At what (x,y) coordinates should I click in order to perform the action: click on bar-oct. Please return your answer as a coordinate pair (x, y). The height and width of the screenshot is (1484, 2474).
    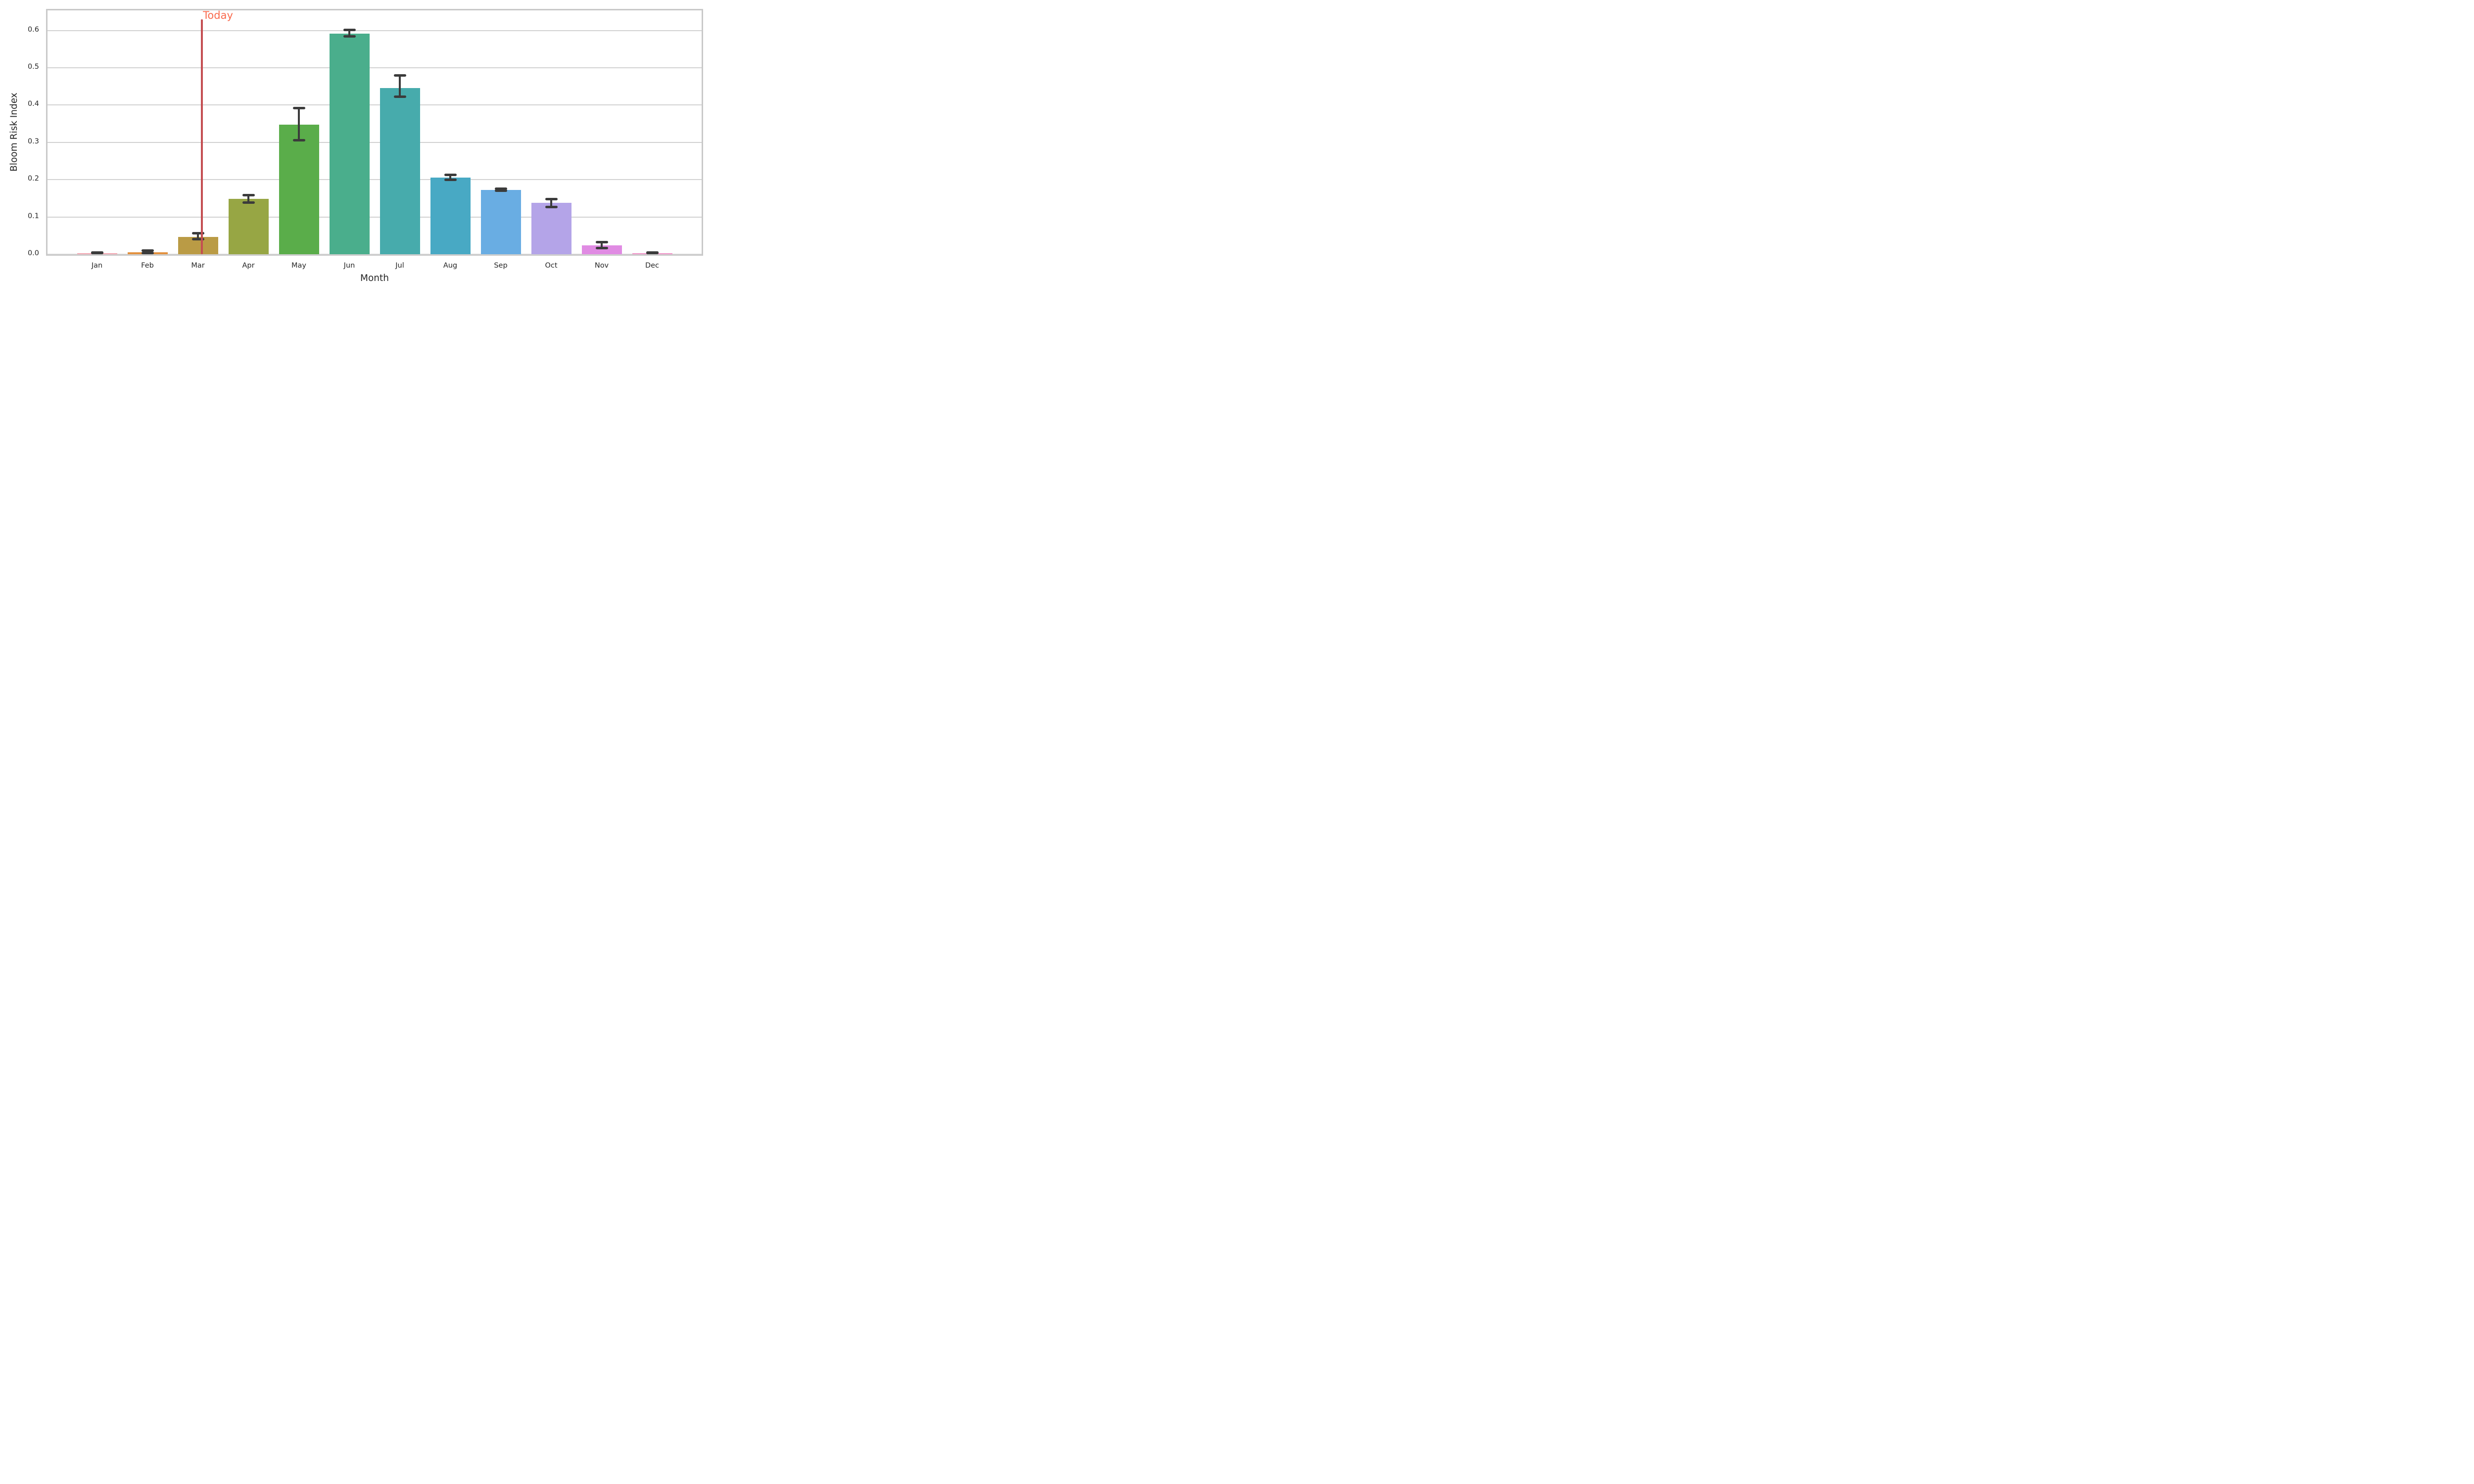
    Looking at the image, I should click on (551, 228).